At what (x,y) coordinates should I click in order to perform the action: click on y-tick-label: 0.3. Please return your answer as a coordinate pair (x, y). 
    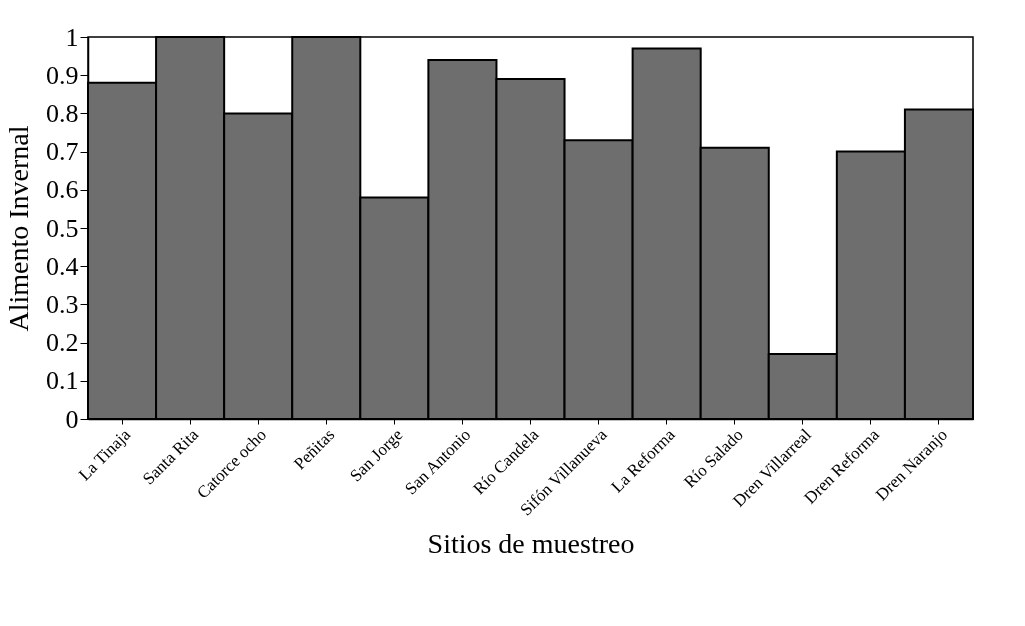
    Looking at the image, I should click on (62, 304).